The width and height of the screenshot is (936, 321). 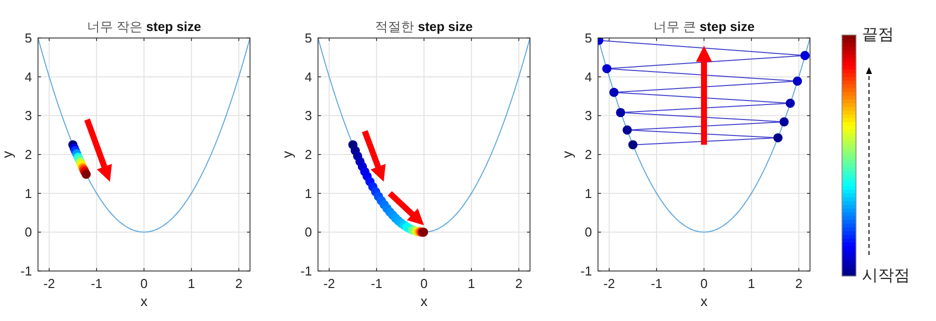 What do you see at coordinates (886, 276) in the screenshot?
I see `color-bar-label: 시작점` at bounding box center [886, 276].